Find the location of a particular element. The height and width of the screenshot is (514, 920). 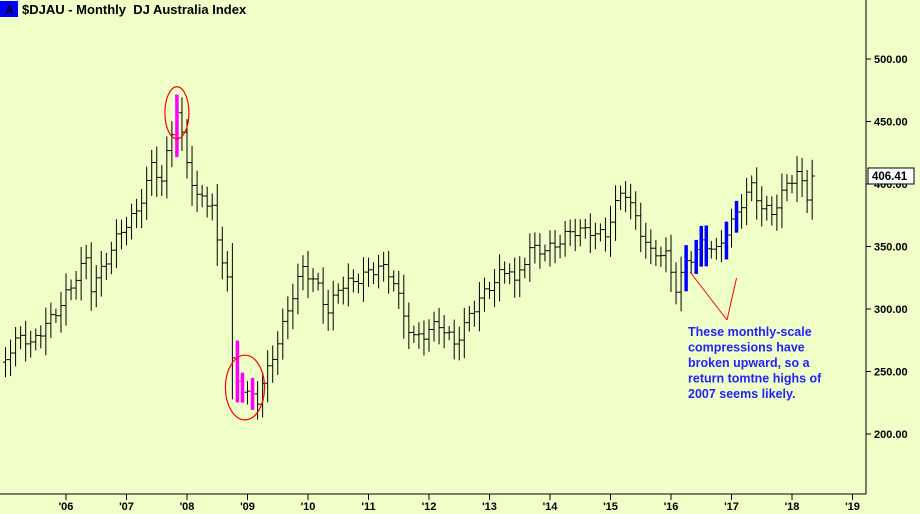

price-tick-label: 300.00 is located at coordinates (891, 310).